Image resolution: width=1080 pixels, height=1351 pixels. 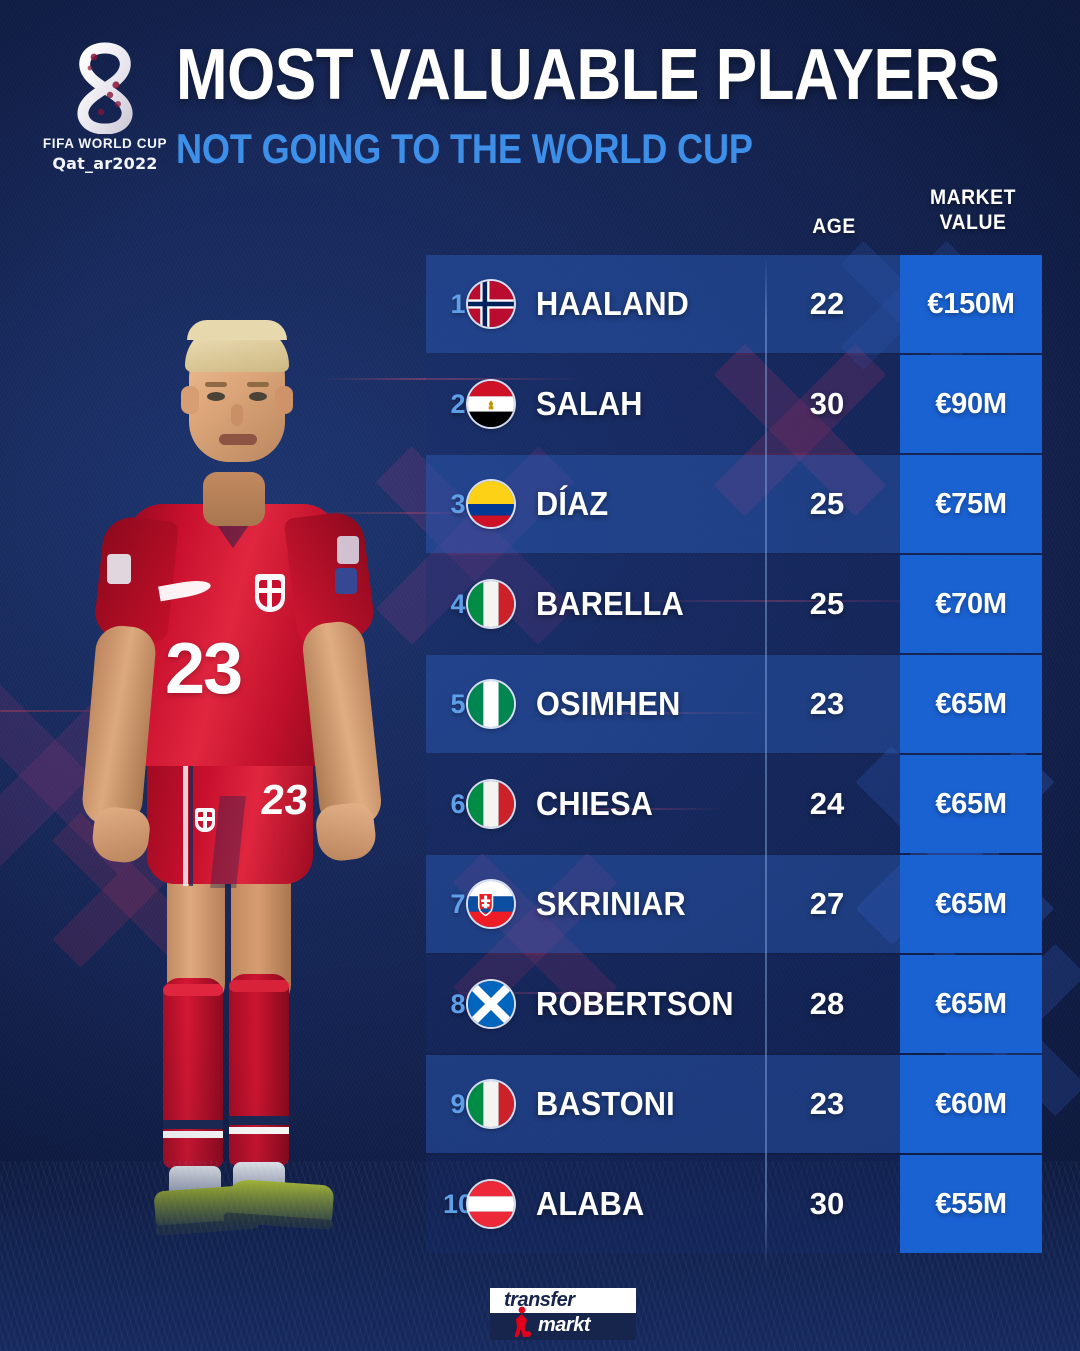 I want to click on table-row: 5 OSIMHEN 23 €65M, so click(x=540, y=705).